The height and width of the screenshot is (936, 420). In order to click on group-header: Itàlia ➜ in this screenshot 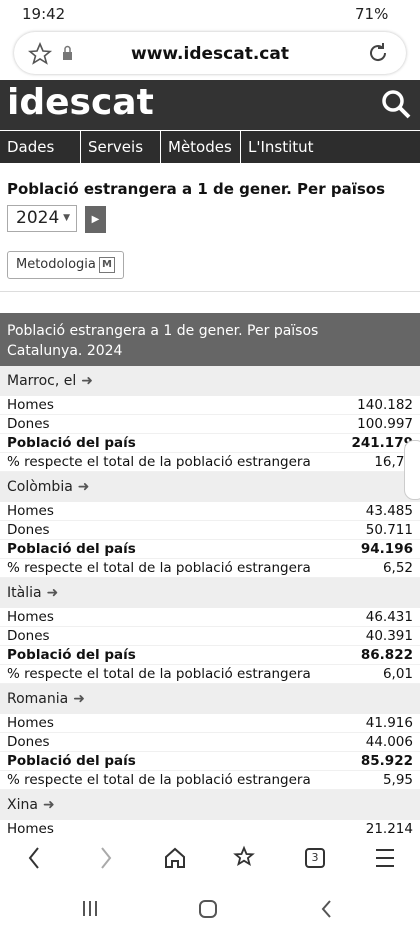, I will do `click(210, 593)`.